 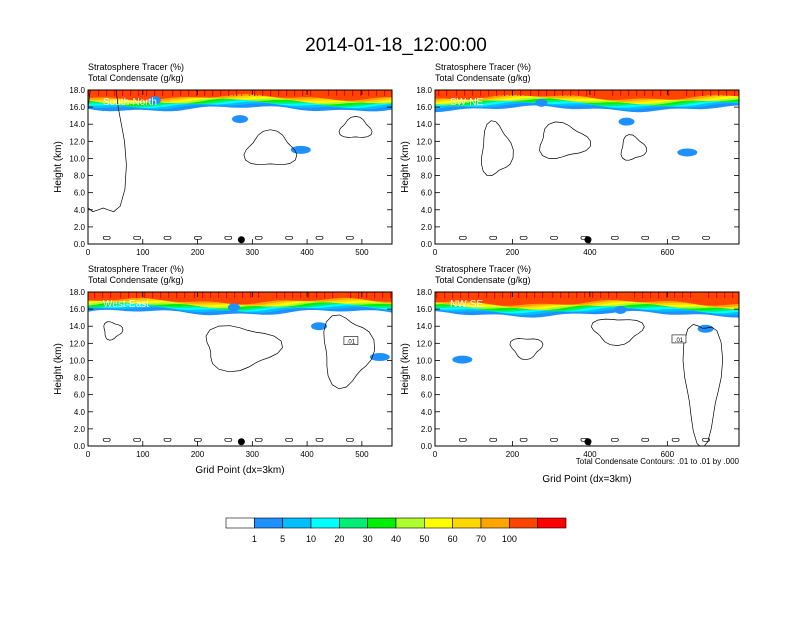 What do you see at coordinates (541, 102) in the screenshot?
I see `tracer-blob` at bounding box center [541, 102].